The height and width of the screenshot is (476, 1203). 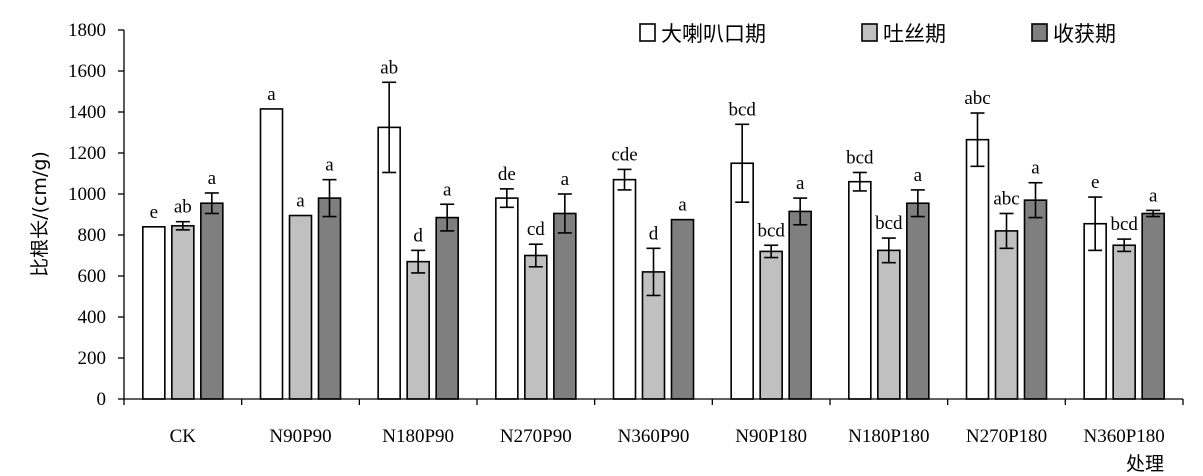 What do you see at coordinates (87, 112) in the screenshot?
I see `y-tick-label: 1400` at bounding box center [87, 112].